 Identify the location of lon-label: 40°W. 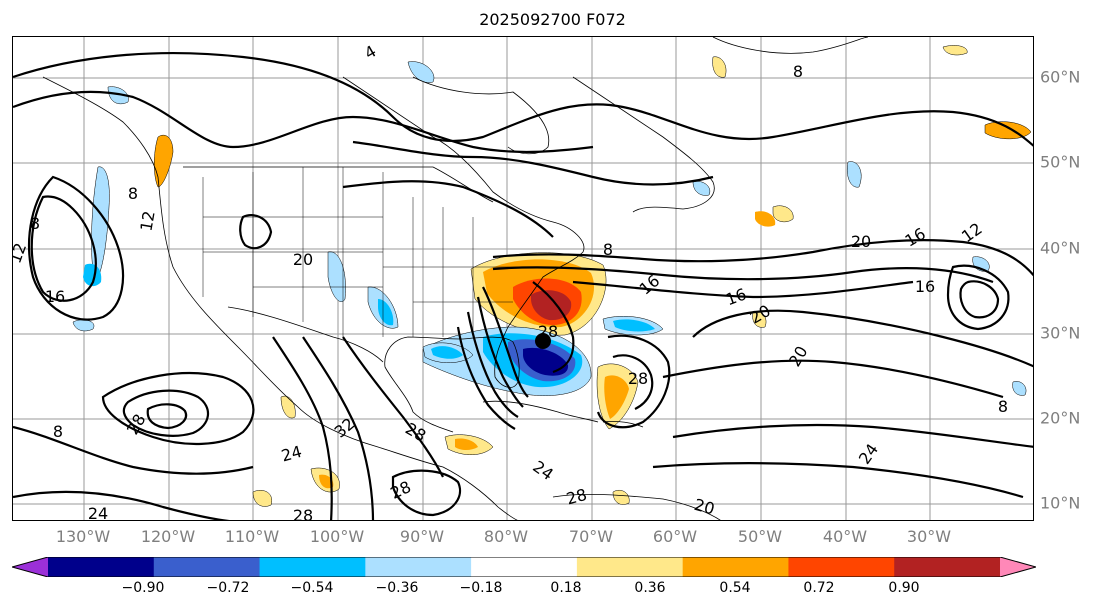
(845, 536).